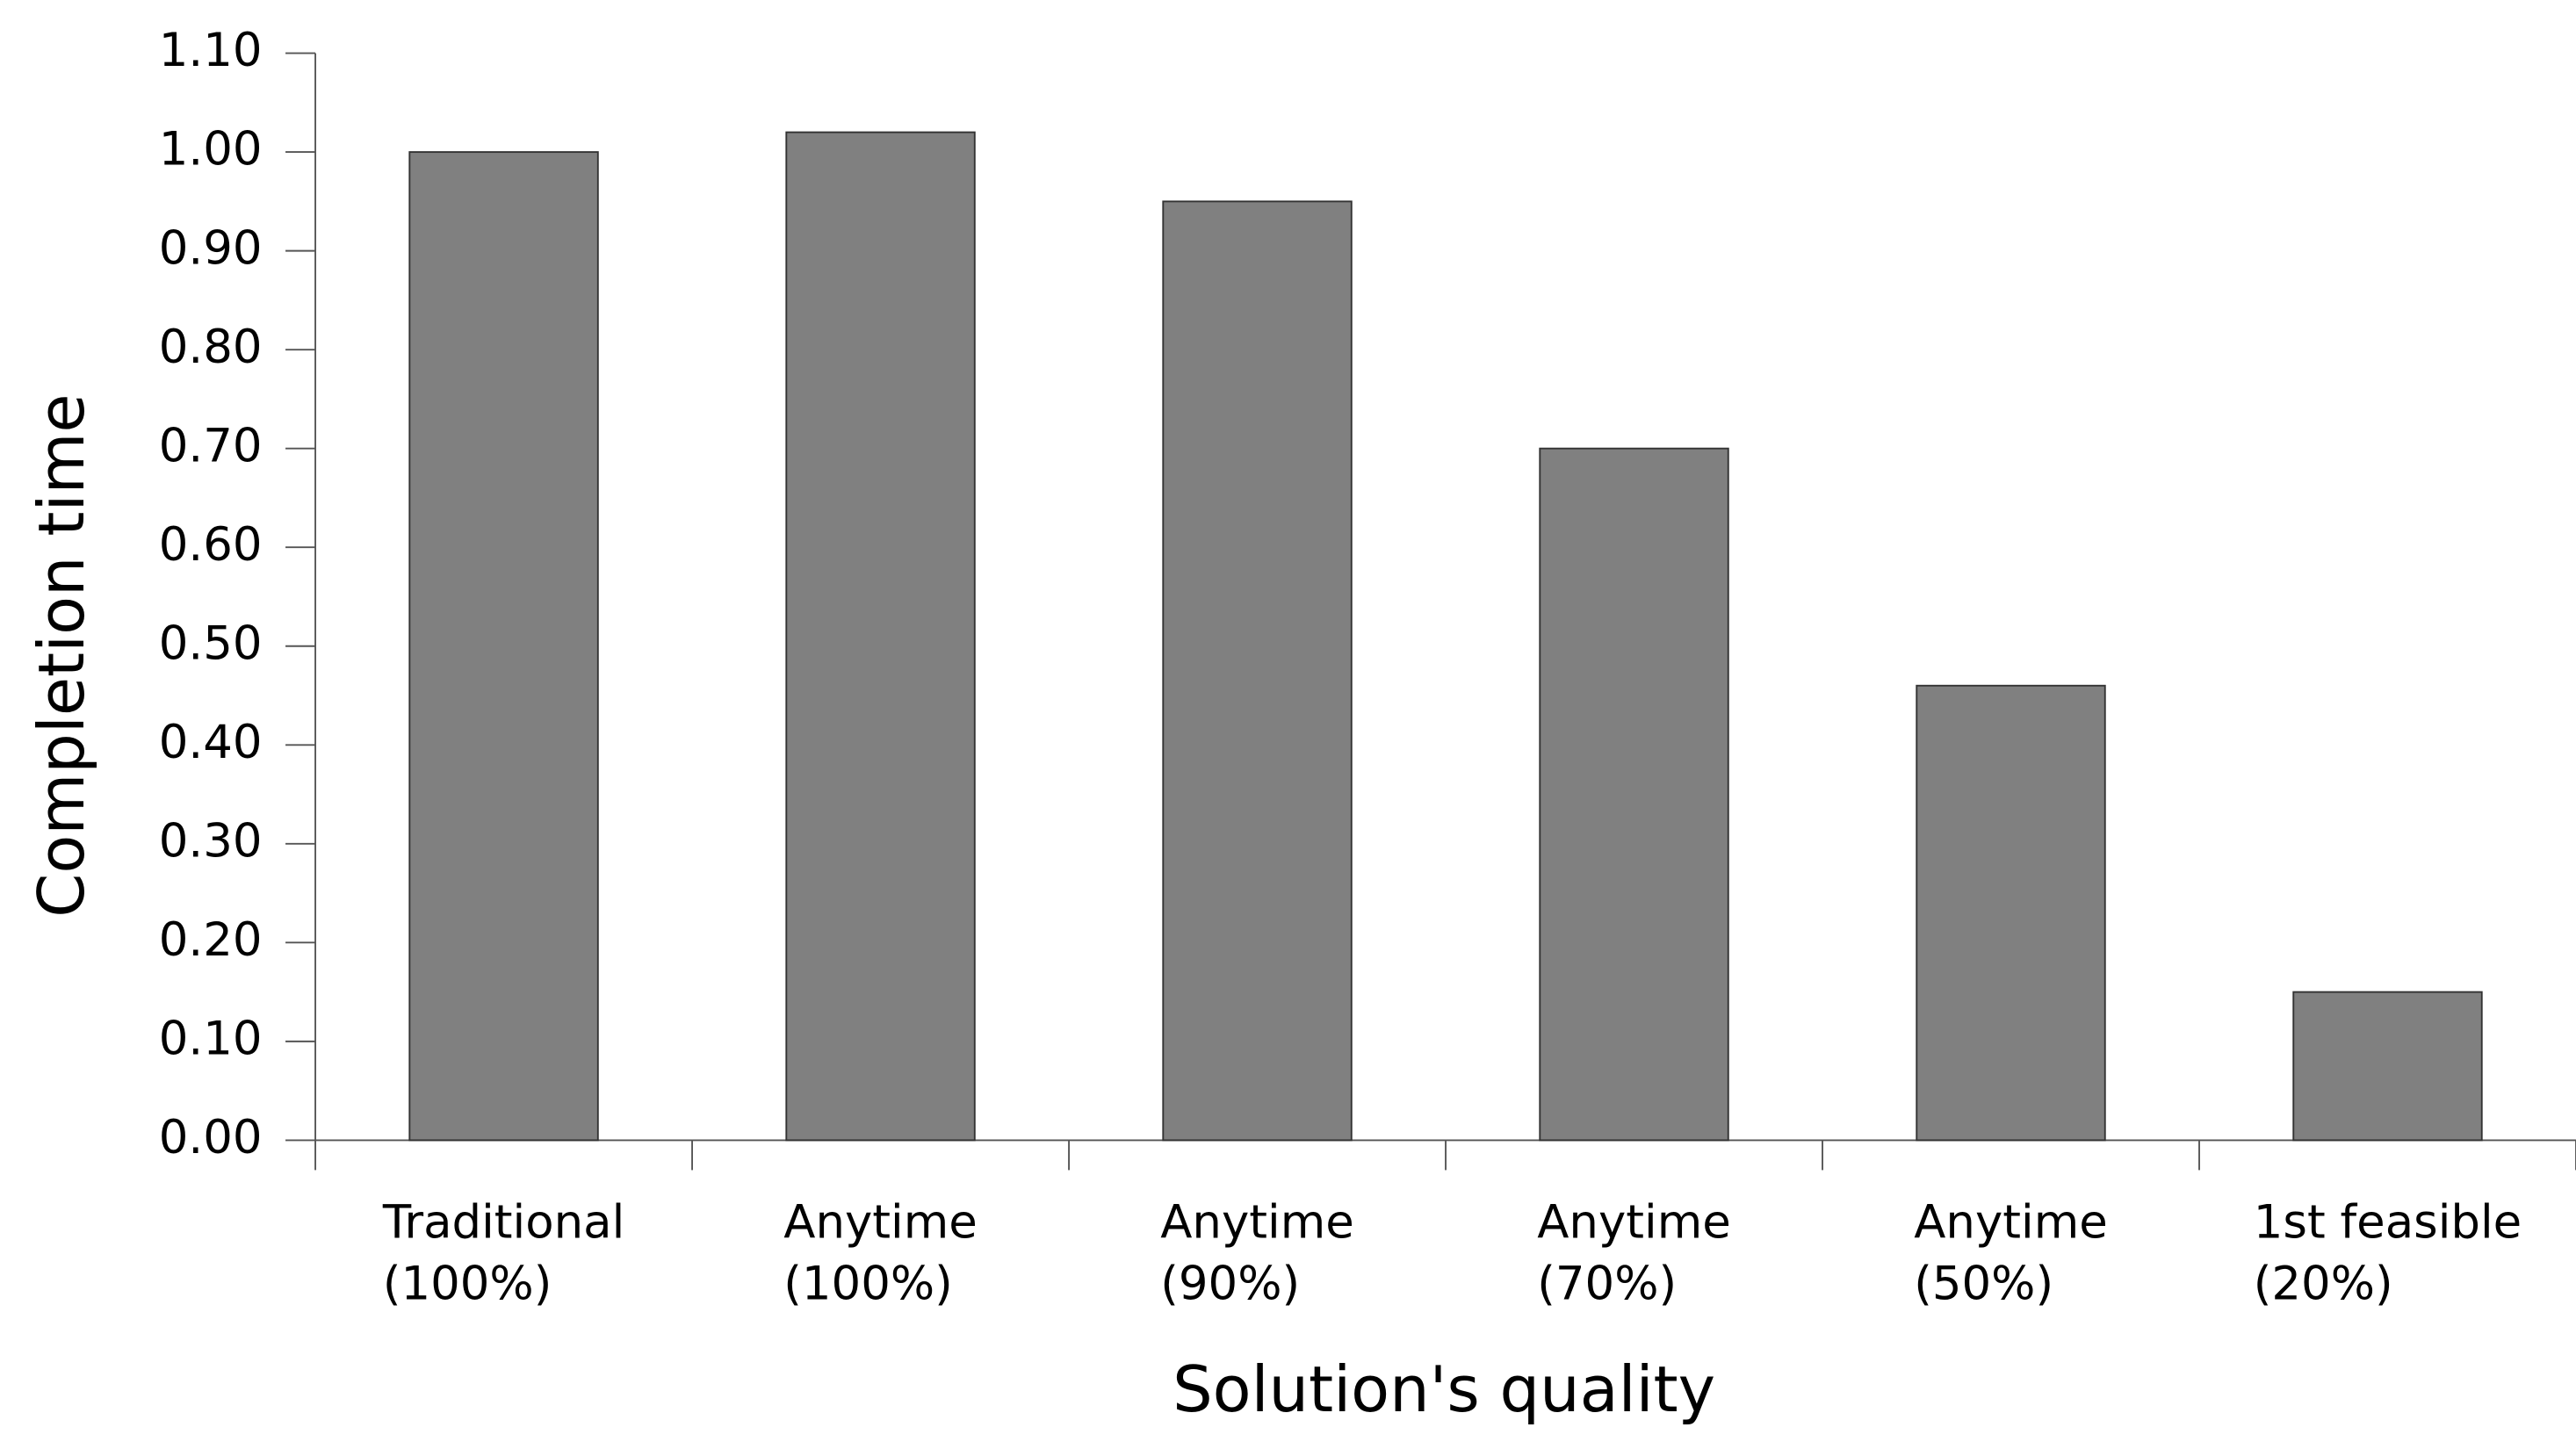 Image resolution: width=2576 pixels, height=1449 pixels. What do you see at coordinates (211, 545) in the screenshot?
I see `y-tick-label: 0.60` at bounding box center [211, 545].